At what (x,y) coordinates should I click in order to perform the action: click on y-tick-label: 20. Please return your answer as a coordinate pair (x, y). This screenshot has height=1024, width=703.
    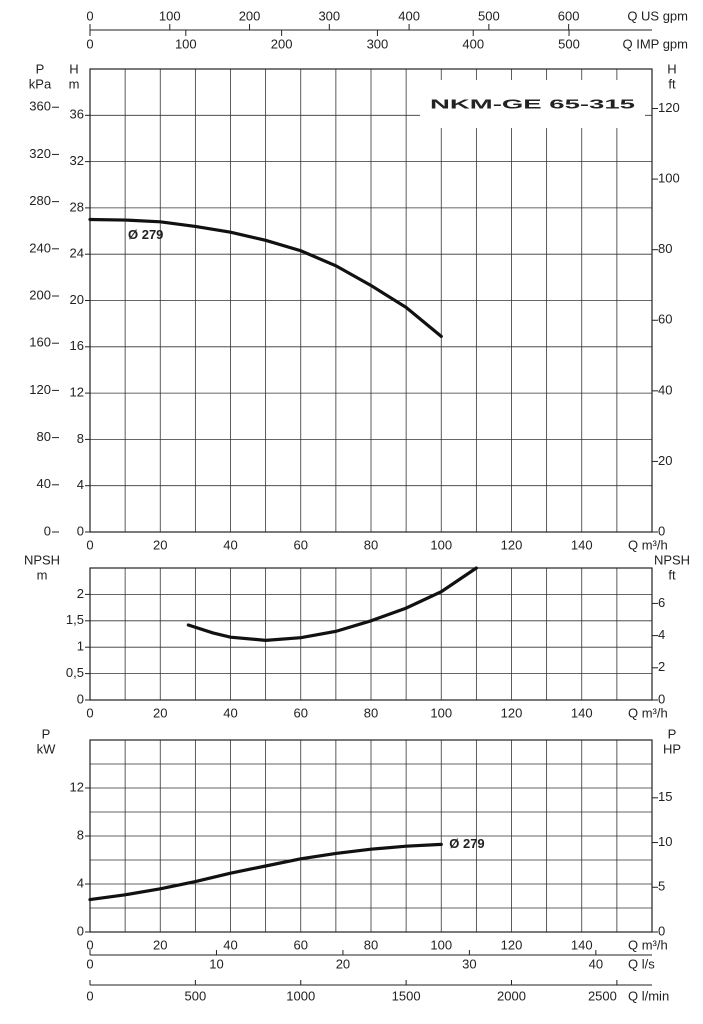
    Looking at the image, I should click on (77, 299).